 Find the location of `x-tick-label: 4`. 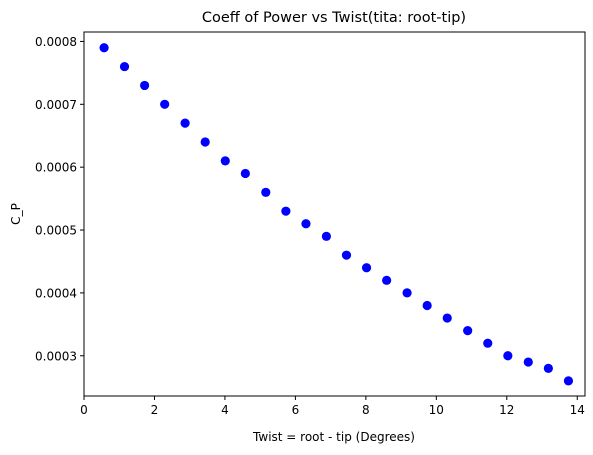

x-tick-label: 4 is located at coordinates (225, 410).